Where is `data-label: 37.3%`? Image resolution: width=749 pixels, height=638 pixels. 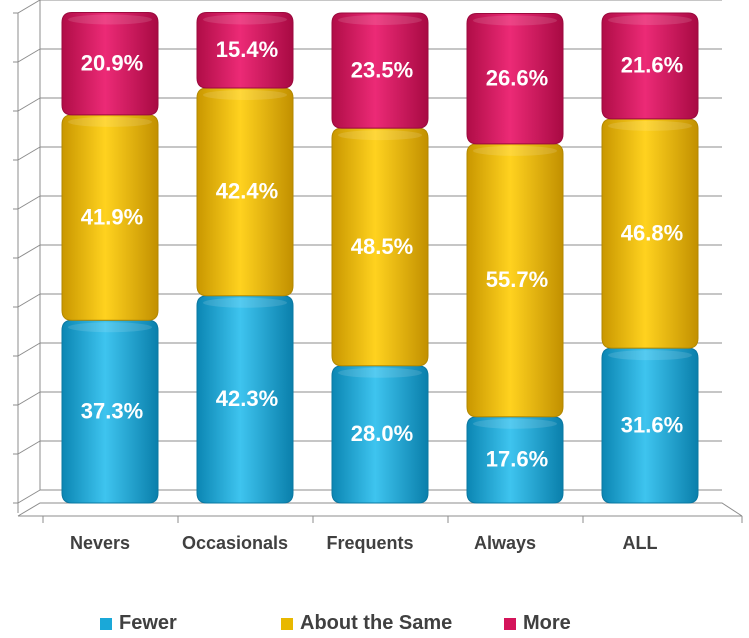 data-label: 37.3% is located at coordinates (112, 410).